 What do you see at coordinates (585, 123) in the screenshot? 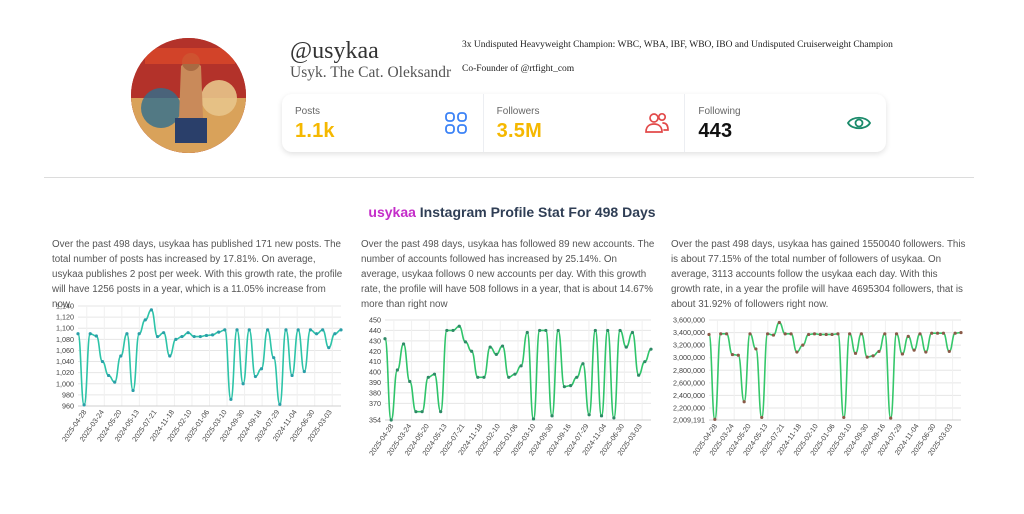
I see `stat-followers: Followers 3.5M` at bounding box center [585, 123].